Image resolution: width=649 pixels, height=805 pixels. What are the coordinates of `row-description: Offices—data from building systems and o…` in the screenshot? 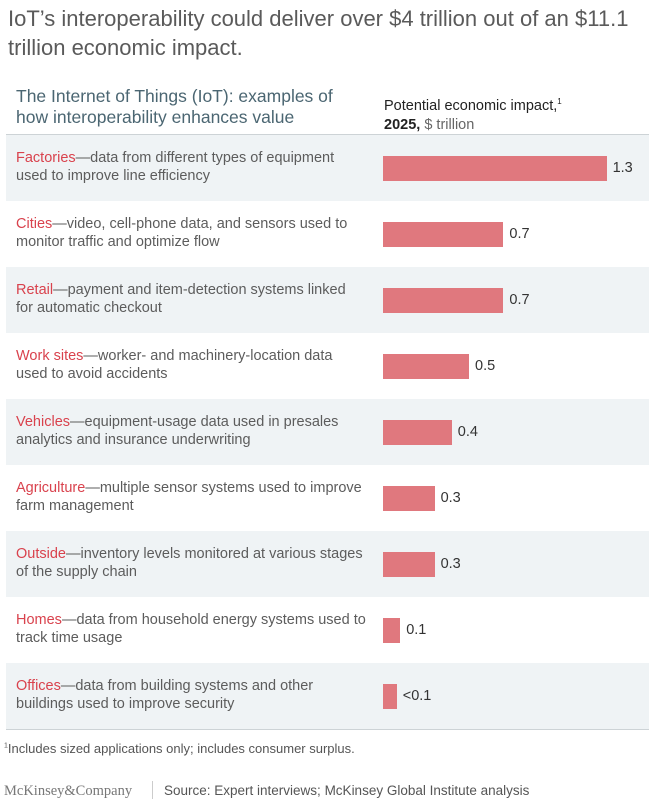 It's located at (191, 695).